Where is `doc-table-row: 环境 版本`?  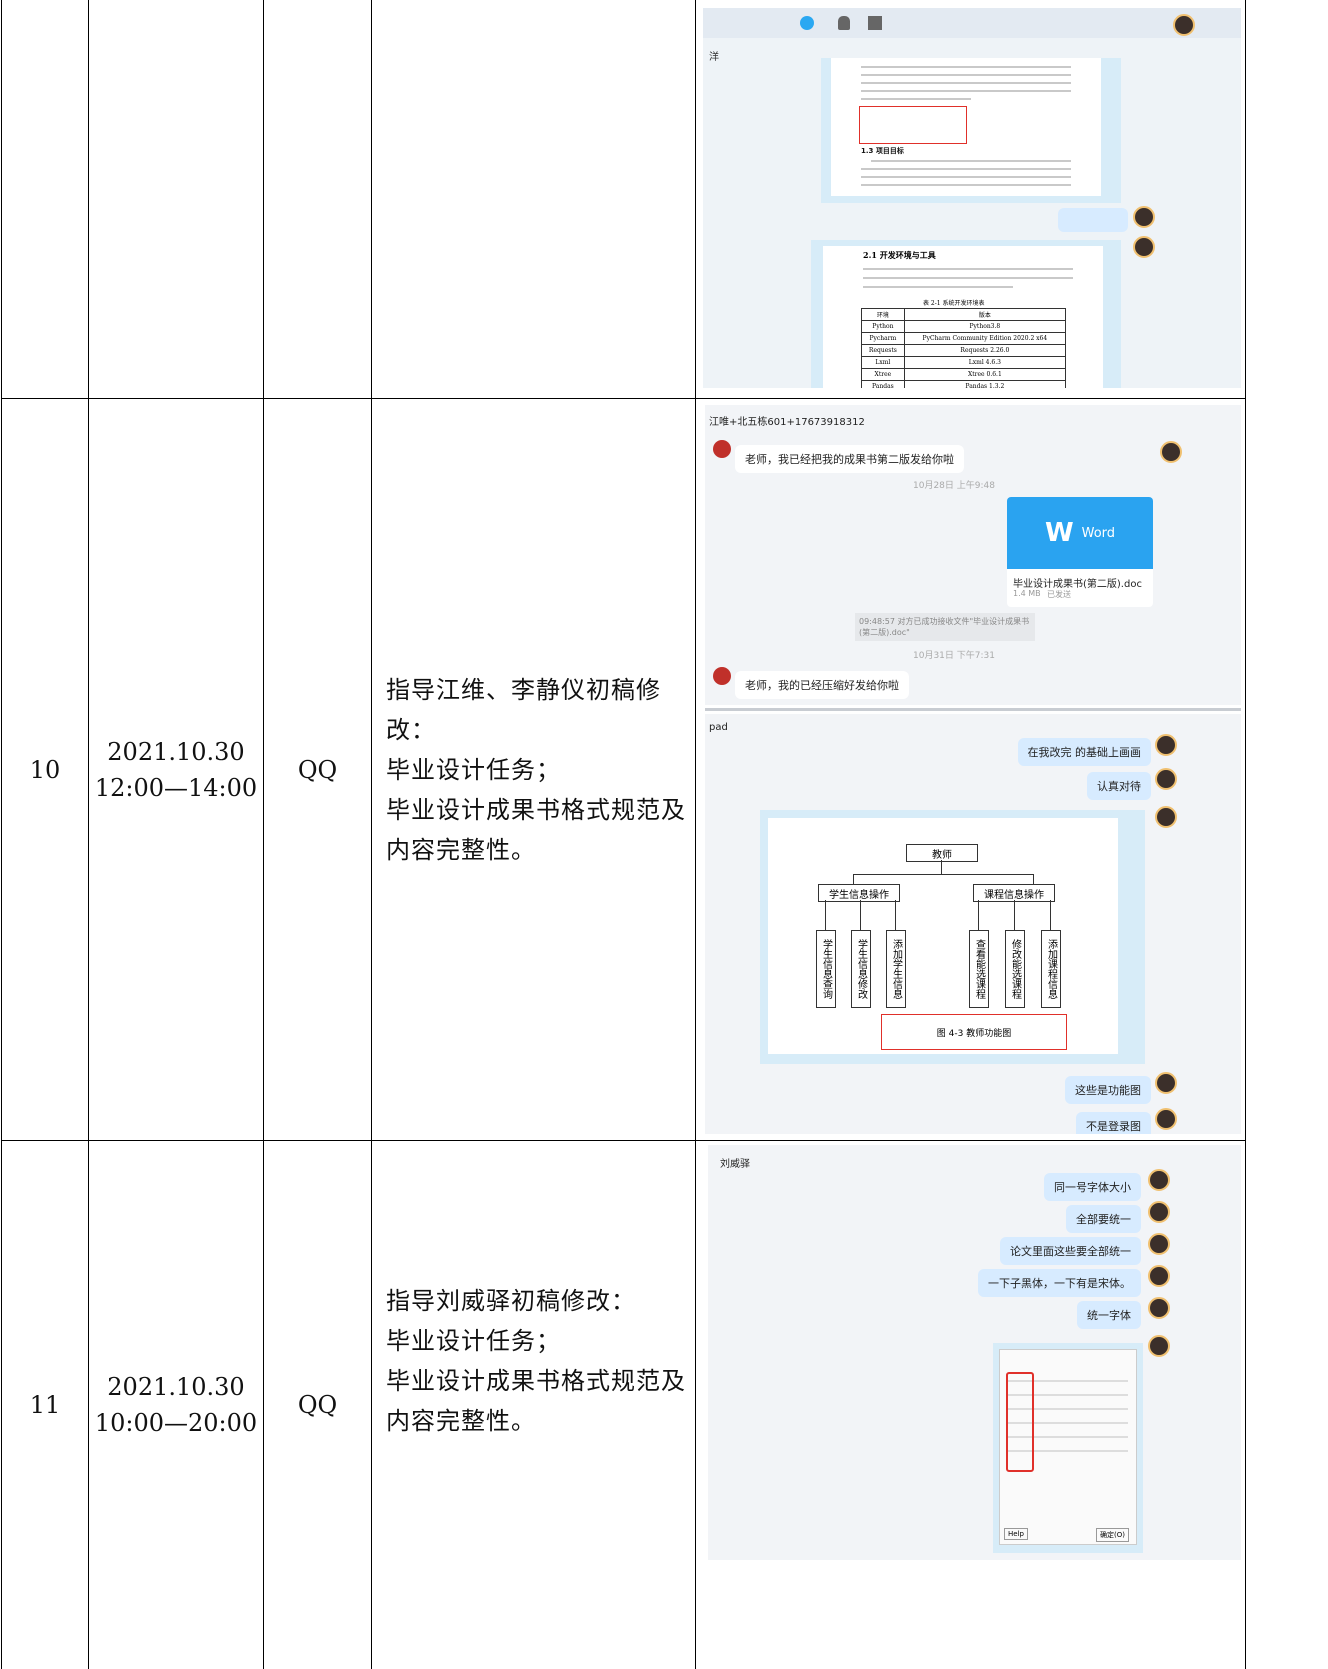 doc-table-row: 环境 版本 is located at coordinates (964, 314).